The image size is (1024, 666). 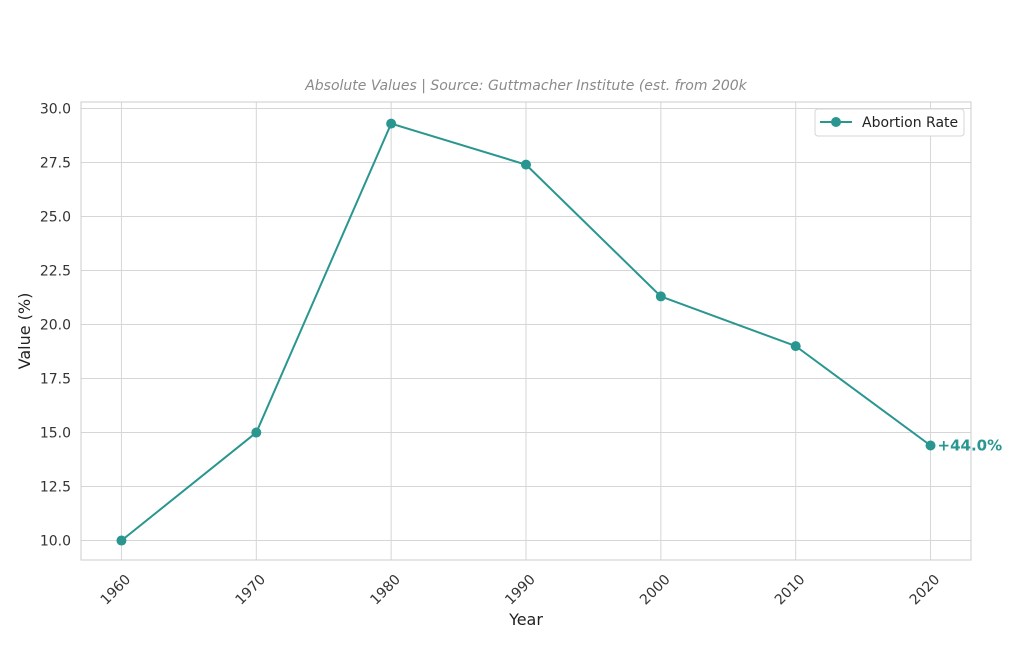 I want to click on y-axis-label: Value (%), so click(x=24, y=331).